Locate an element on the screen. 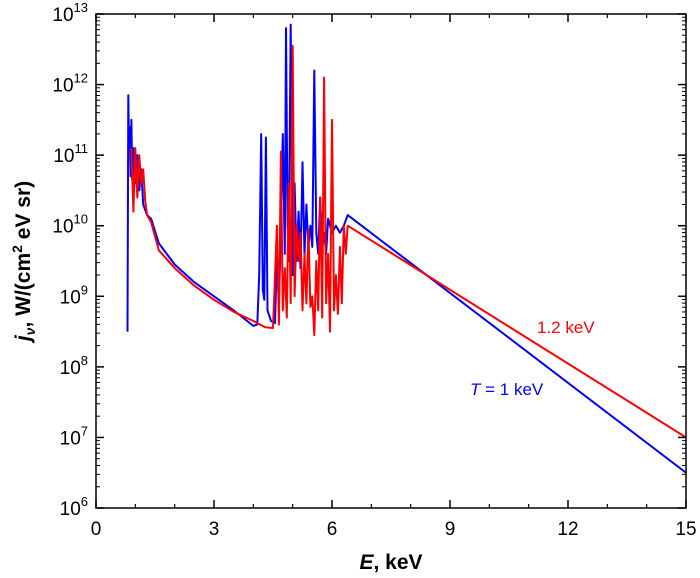 The width and height of the screenshot is (700, 578). y-tick-exponent: 8 is located at coordinates (84, 360).